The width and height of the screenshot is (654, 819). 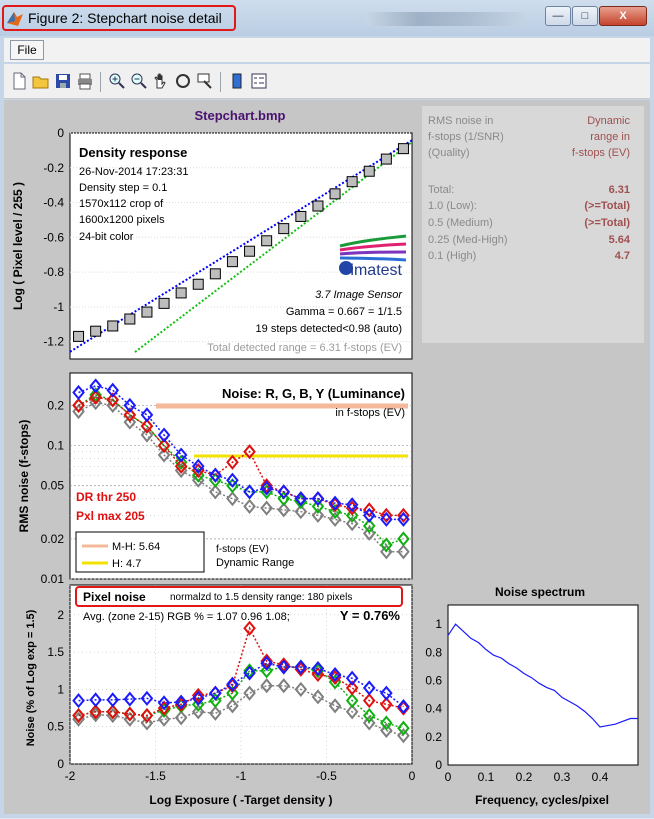 What do you see at coordinates (259, 81) in the screenshot?
I see `legend-icon` at bounding box center [259, 81].